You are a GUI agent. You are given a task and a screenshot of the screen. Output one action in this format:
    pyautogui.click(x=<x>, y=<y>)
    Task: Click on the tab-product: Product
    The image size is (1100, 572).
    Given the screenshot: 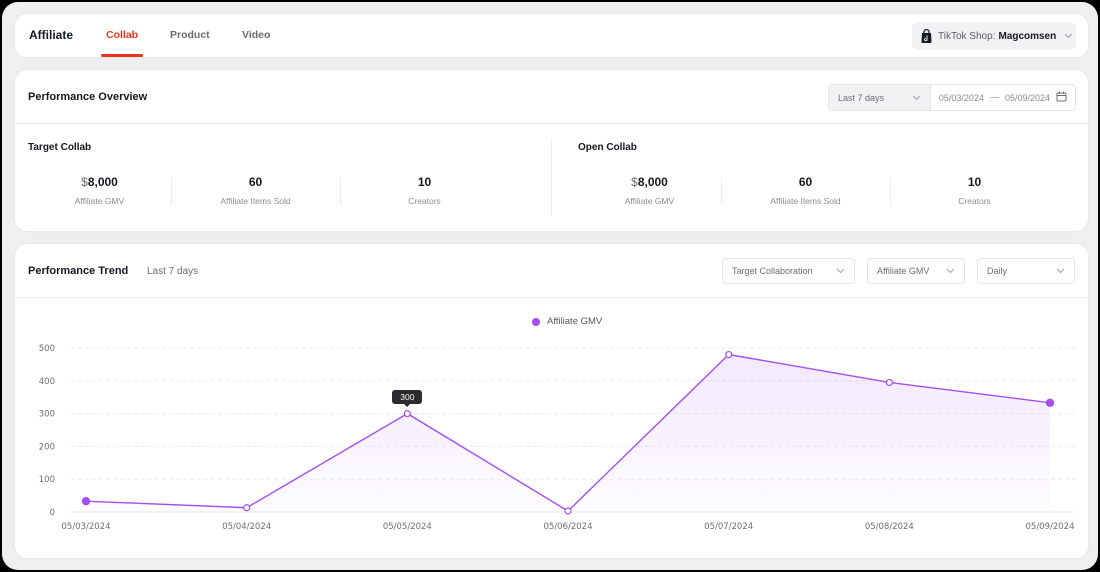 What is the action you would take?
    pyautogui.click(x=190, y=35)
    